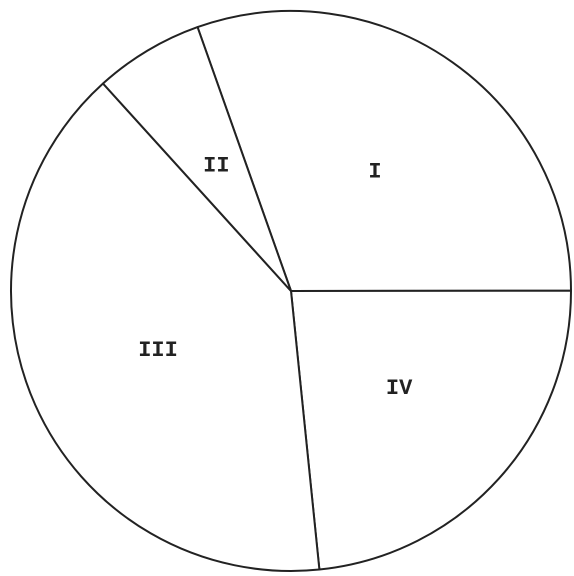  I want to click on slice-label: III, so click(158, 350).